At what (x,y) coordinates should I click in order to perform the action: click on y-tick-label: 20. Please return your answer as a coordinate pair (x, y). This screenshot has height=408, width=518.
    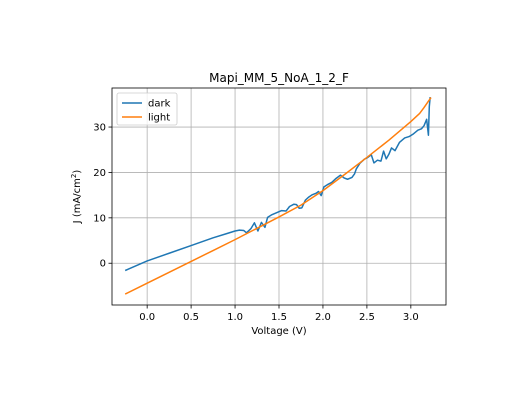
    Looking at the image, I should click on (99, 173).